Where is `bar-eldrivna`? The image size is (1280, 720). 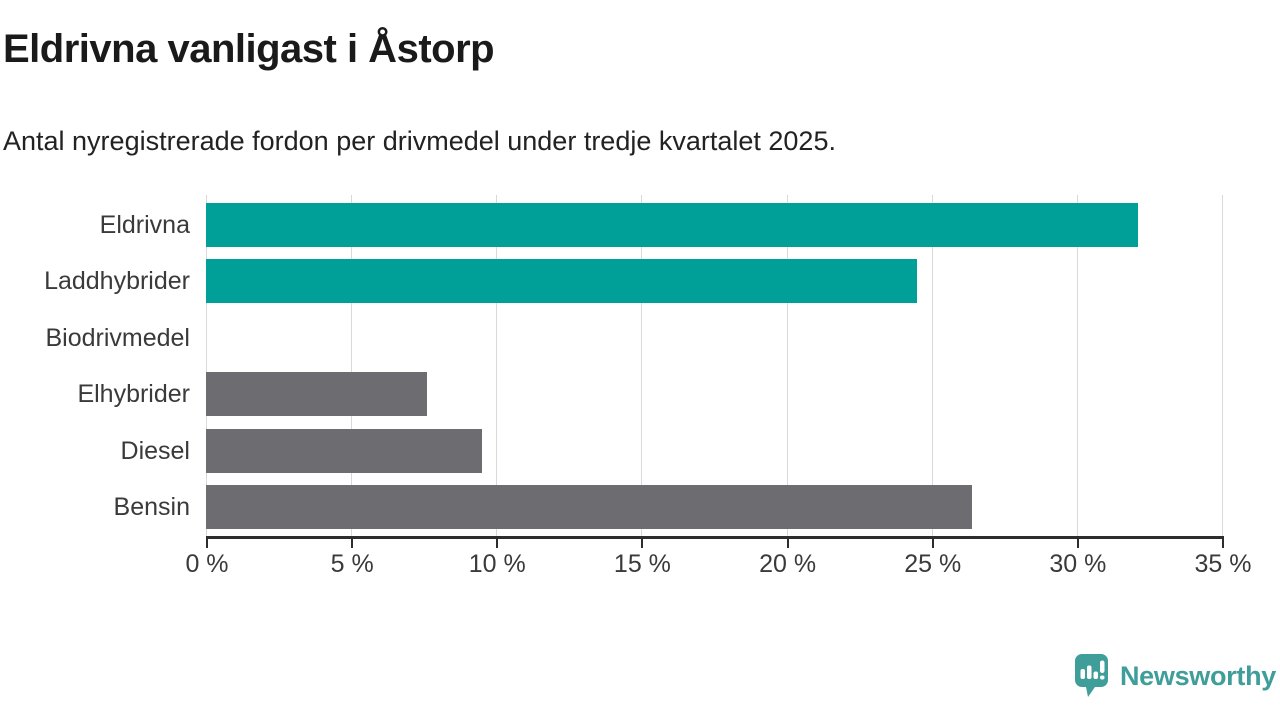
bar-eldrivna is located at coordinates (672, 224).